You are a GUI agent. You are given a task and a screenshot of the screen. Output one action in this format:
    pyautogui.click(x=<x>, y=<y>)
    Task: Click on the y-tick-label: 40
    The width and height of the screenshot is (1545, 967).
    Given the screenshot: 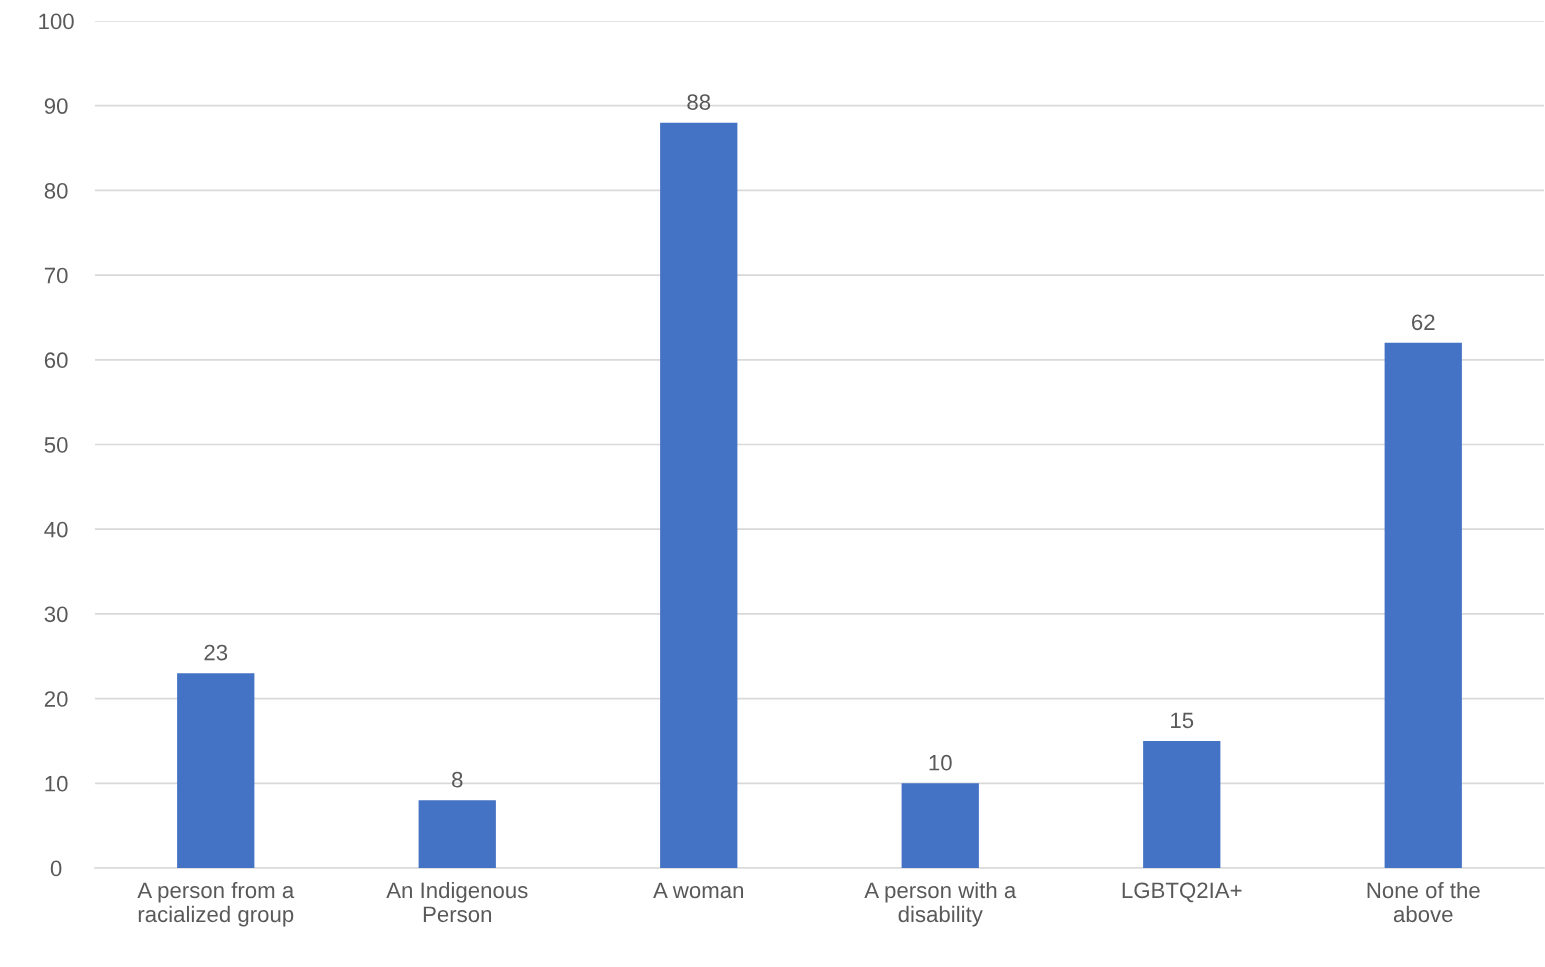 What is the action you would take?
    pyautogui.click(x=56, y=529)
    